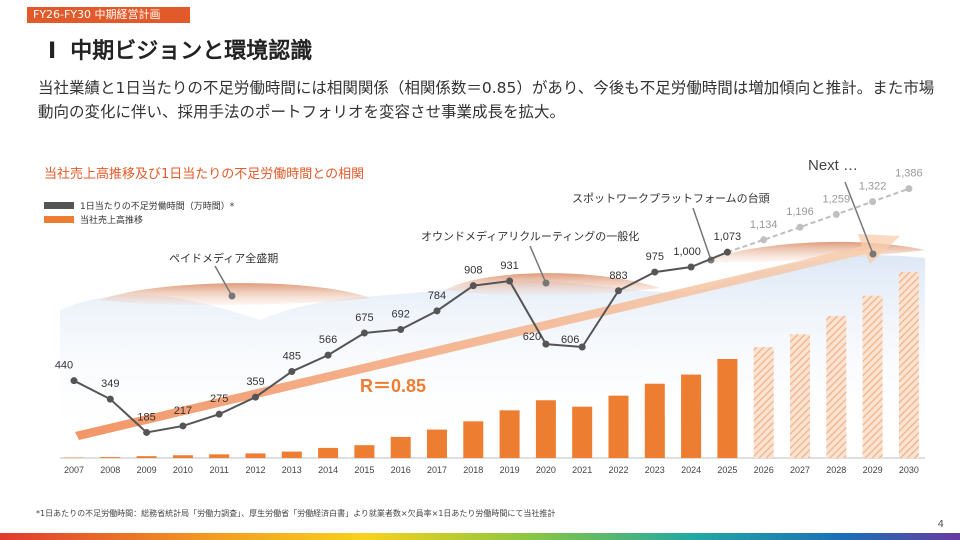 Image resolution: width=960 pixels, height=540 pixels. What do you see at coordinates (873, 254) in the screenshot?
I see `leader-dot-next` at bounding box center [873, 254].